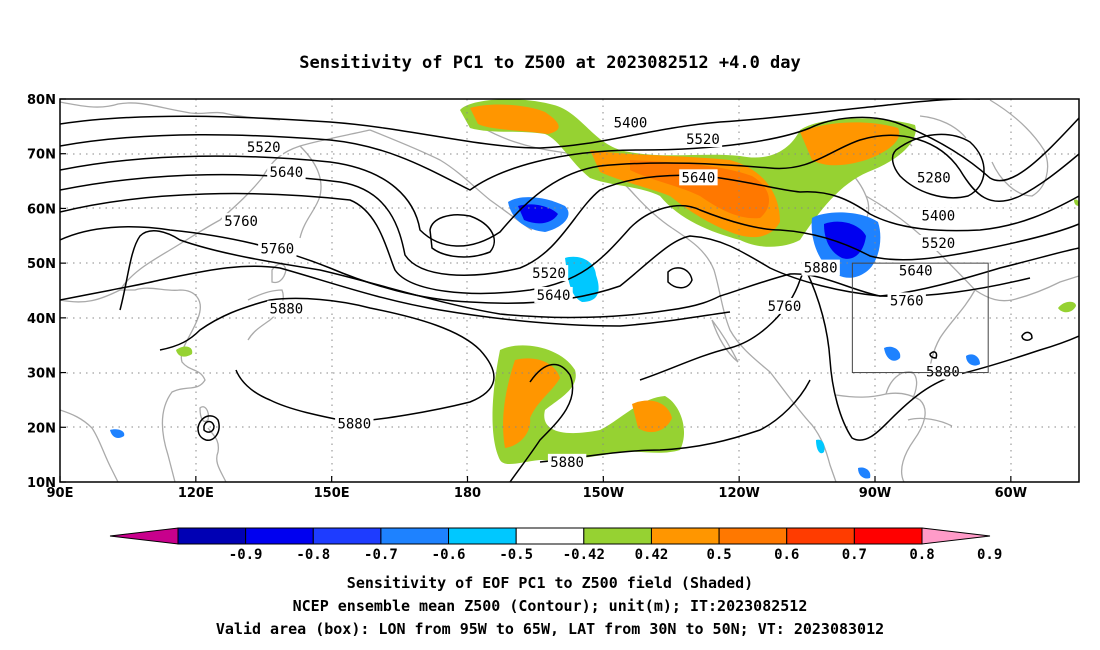  I want to click on coast-indochina, so click(89, 445).